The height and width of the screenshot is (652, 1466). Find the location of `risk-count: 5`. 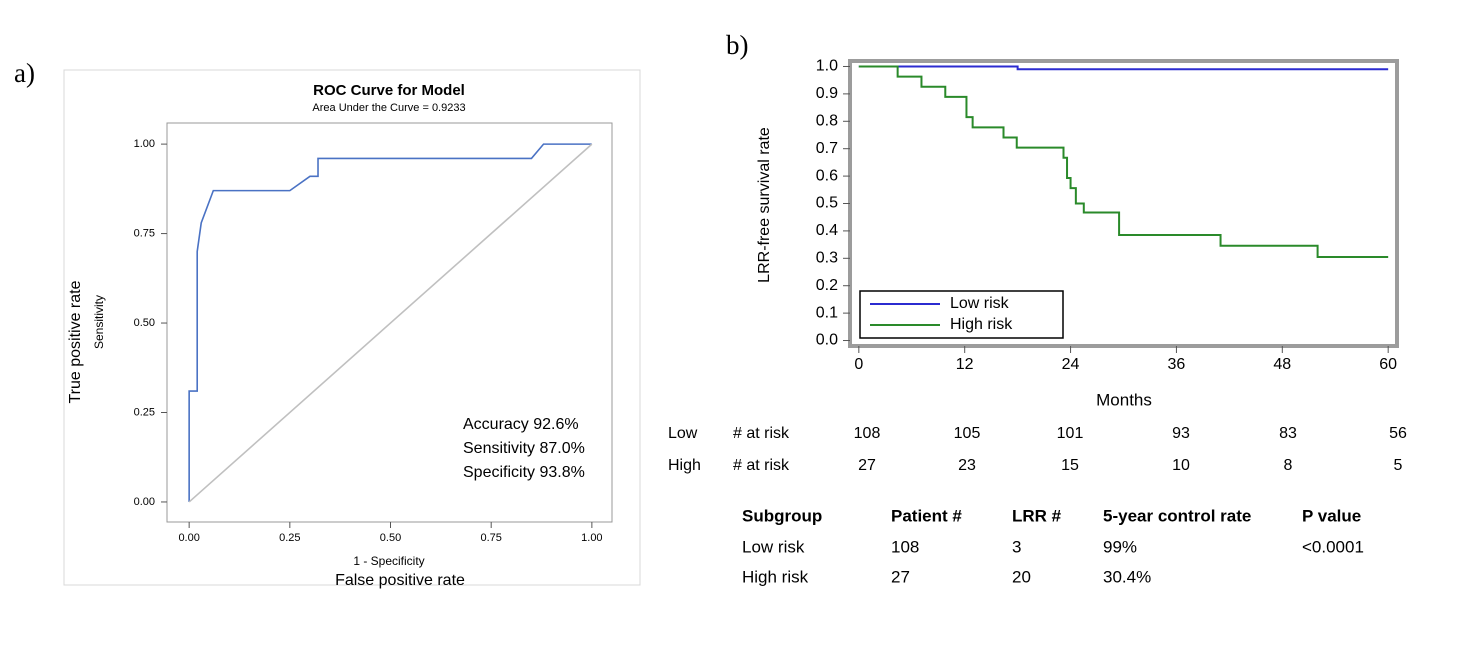

risk-count: 5 is located at coordinates (1398, 465).